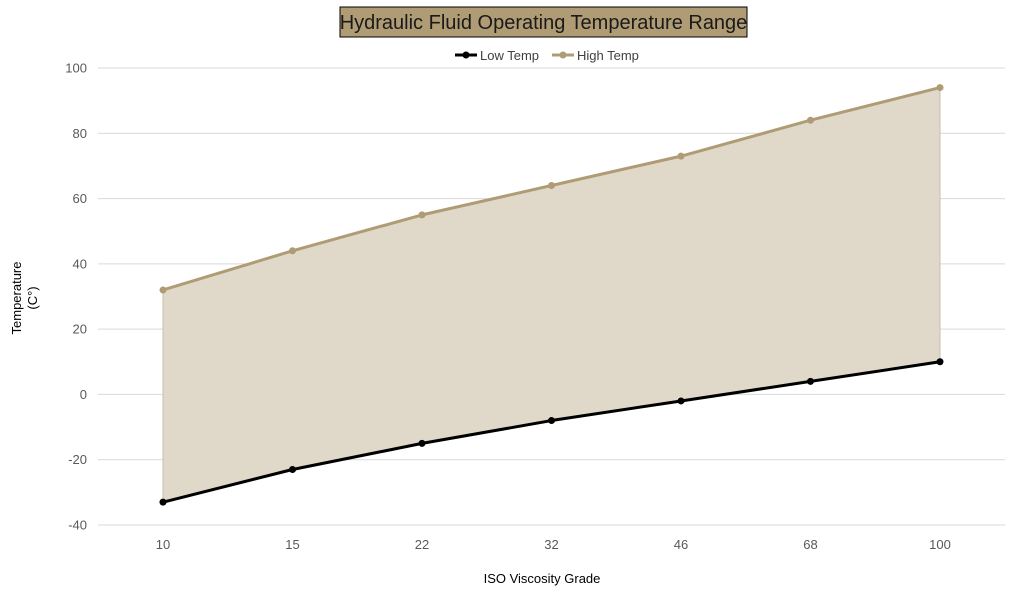  What do you see at coordinates (80, 263) in the screenshot?
I see `y-tick-label: 40` at bounding box center [80, 263].